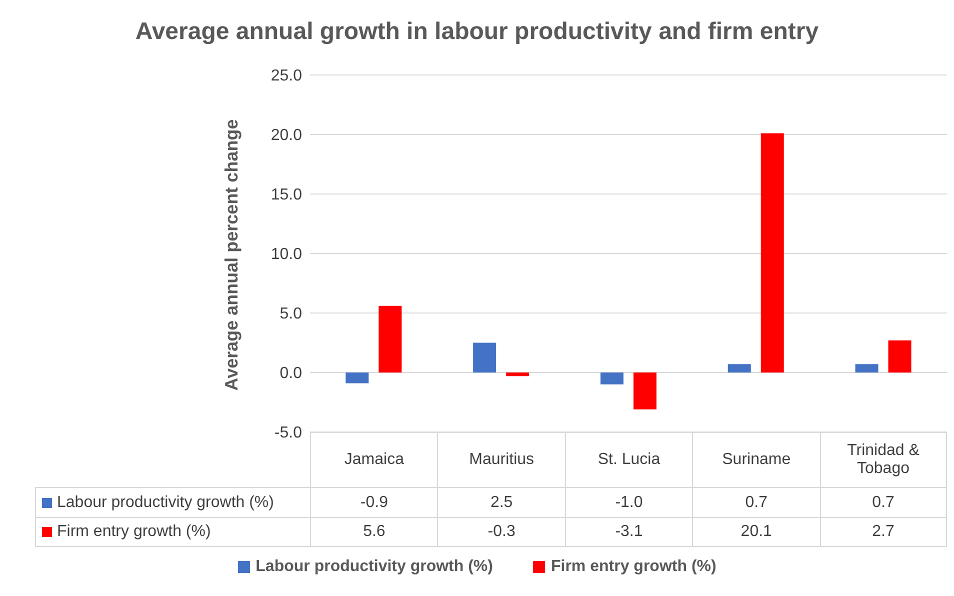 The width and height of the screenshot is (954, 596). I want to click on y-tick-label: -5.0, so click(288, 433).